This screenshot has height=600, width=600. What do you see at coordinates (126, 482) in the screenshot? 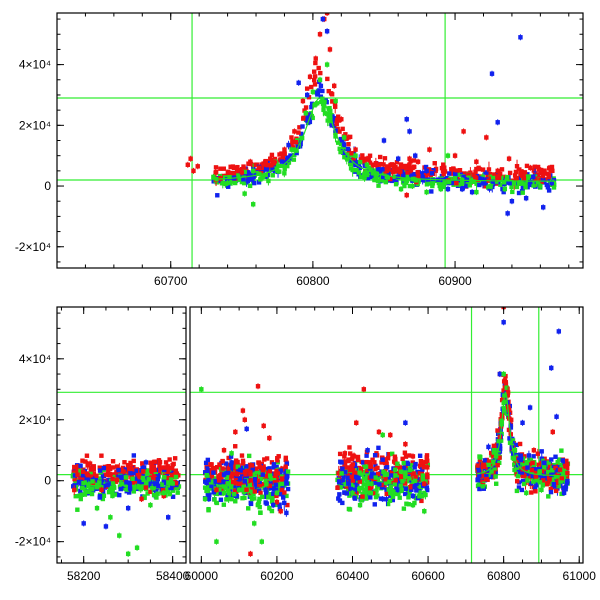
I see `bottom-dense-points` at bounding box center [126, 482].